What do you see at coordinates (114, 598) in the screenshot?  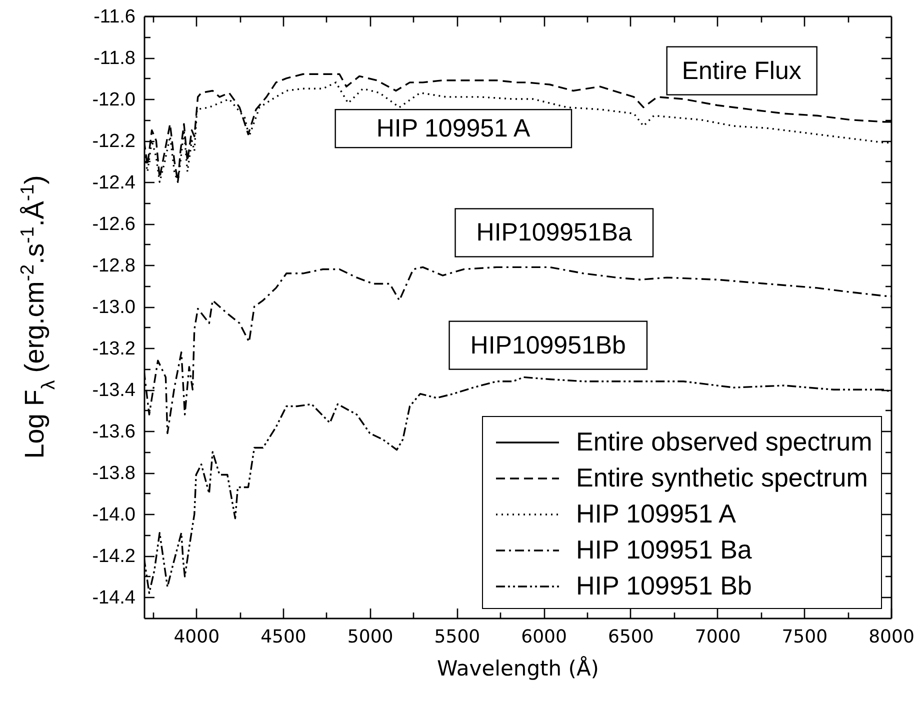 I see `y-tick-label: -14.4` at bounding box center [114, 598].